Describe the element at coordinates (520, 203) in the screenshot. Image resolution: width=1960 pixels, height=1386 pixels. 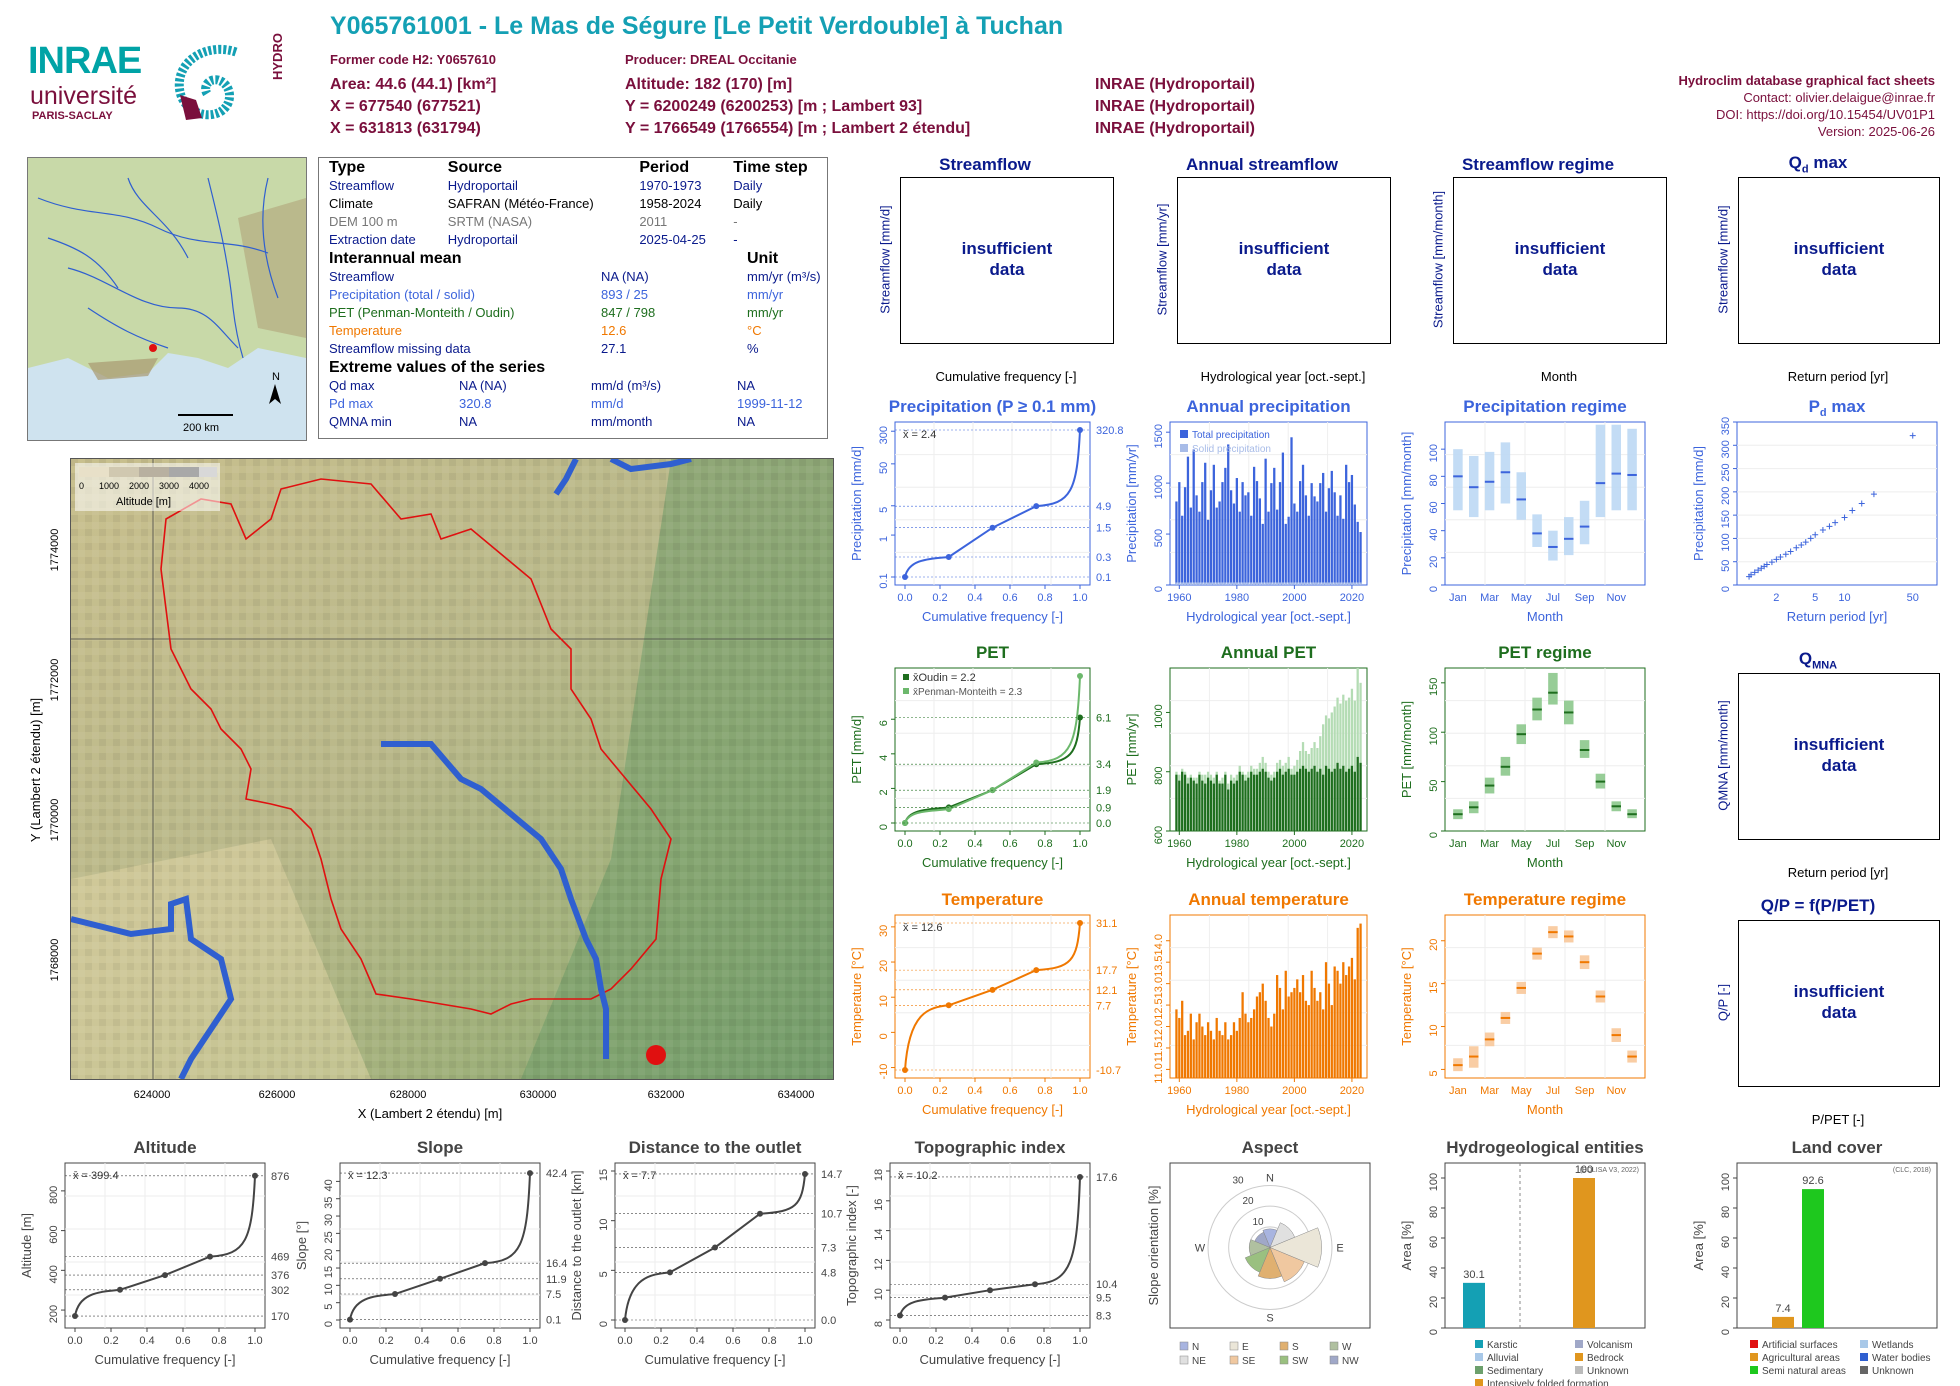
I see `source-cell: SAFRAN (Météo-France)` at that location.